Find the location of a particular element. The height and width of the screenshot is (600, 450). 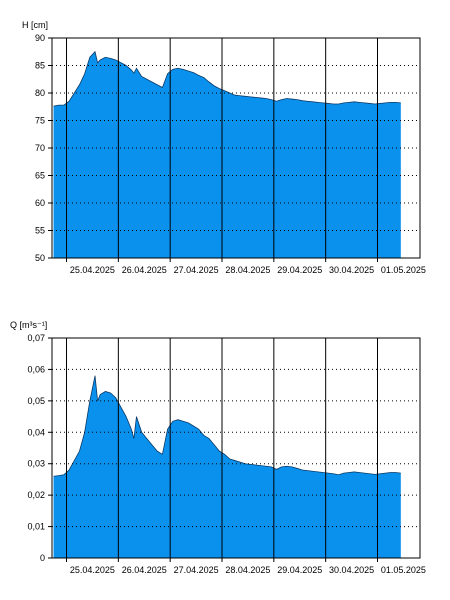

x-tick-label: 27.04.2025 is located at coordinates (196, 570).